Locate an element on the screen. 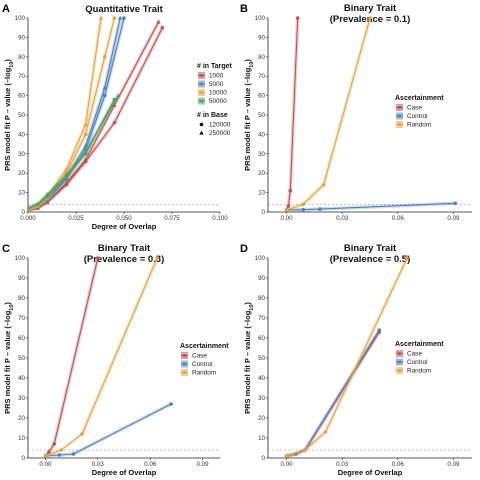  y-tick-label: 50 is located at coordinates (21, 115).